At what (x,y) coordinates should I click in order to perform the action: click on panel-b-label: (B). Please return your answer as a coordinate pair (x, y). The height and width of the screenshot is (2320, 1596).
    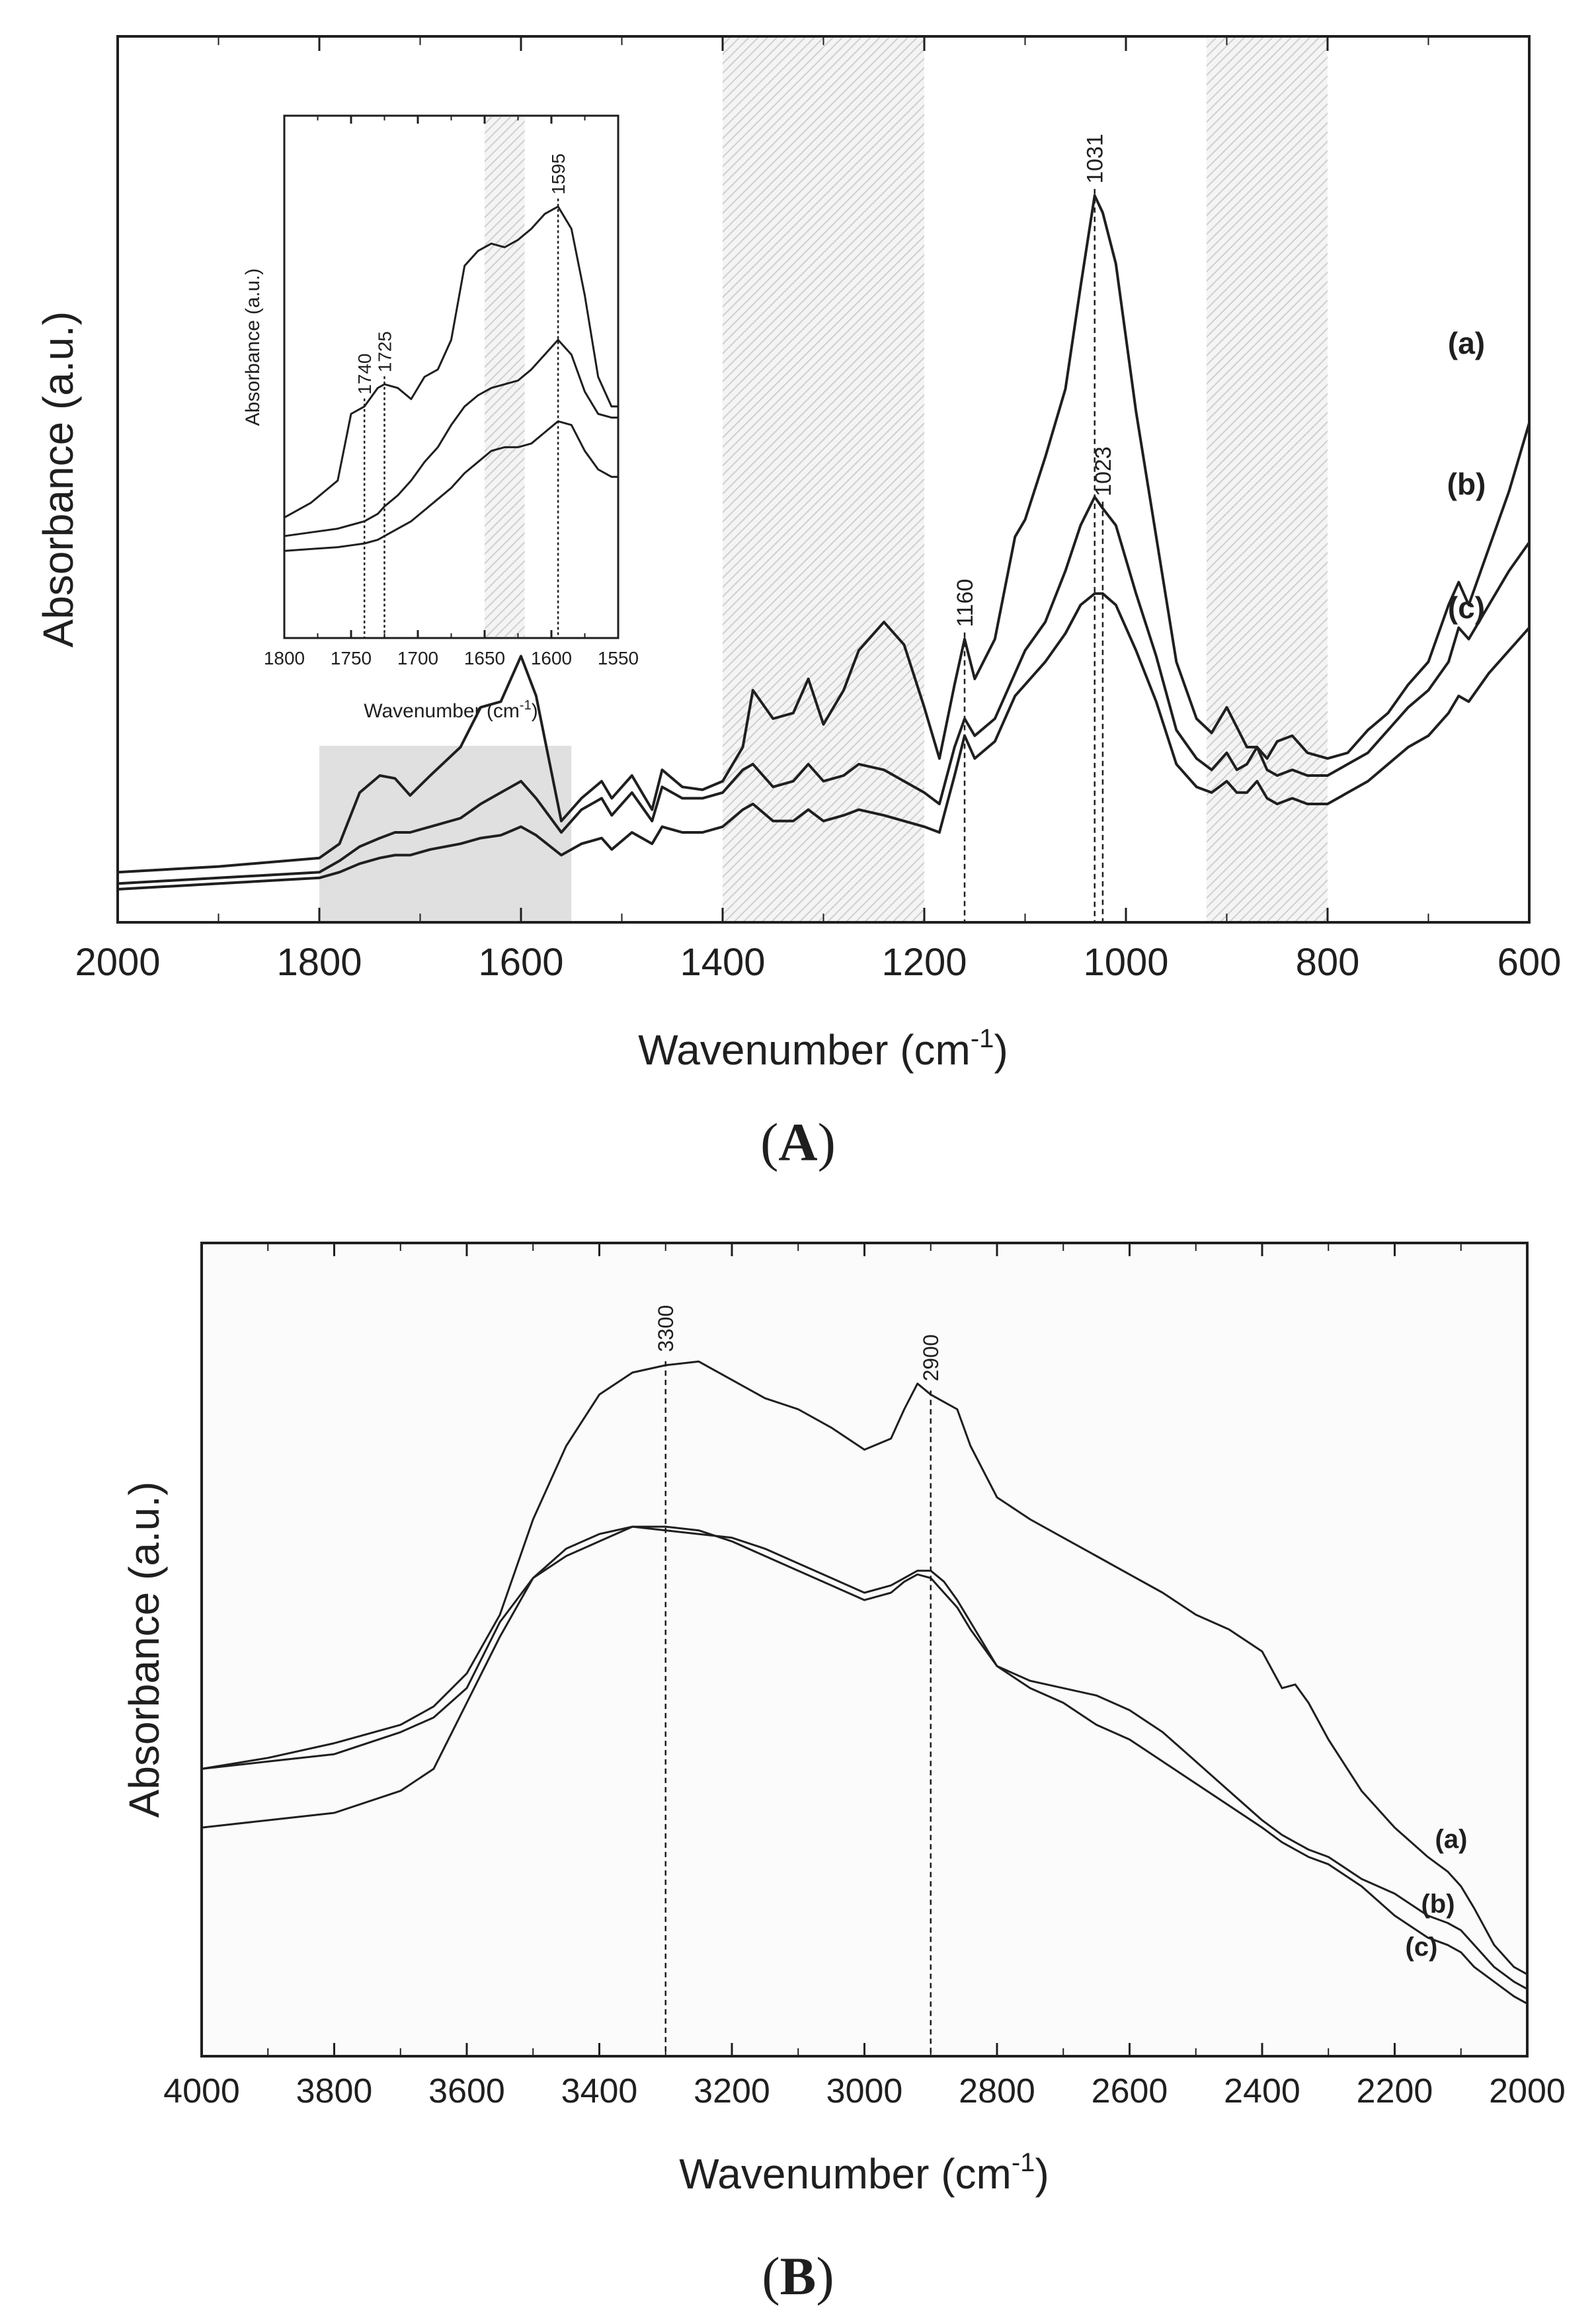
    Looking at the image, I should click on (798, 2276).